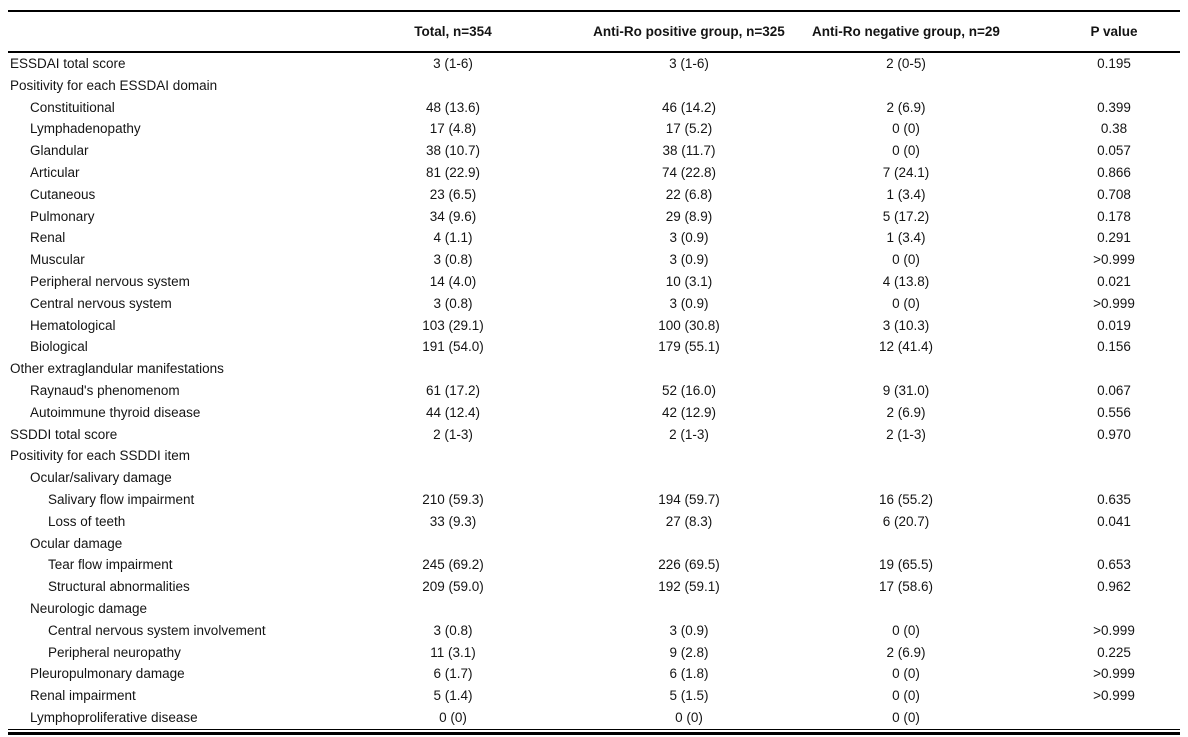  Describe the element at coordinates (453, 107) in the screenshot. I see `cell-total: 48 (13.6)` at that location.